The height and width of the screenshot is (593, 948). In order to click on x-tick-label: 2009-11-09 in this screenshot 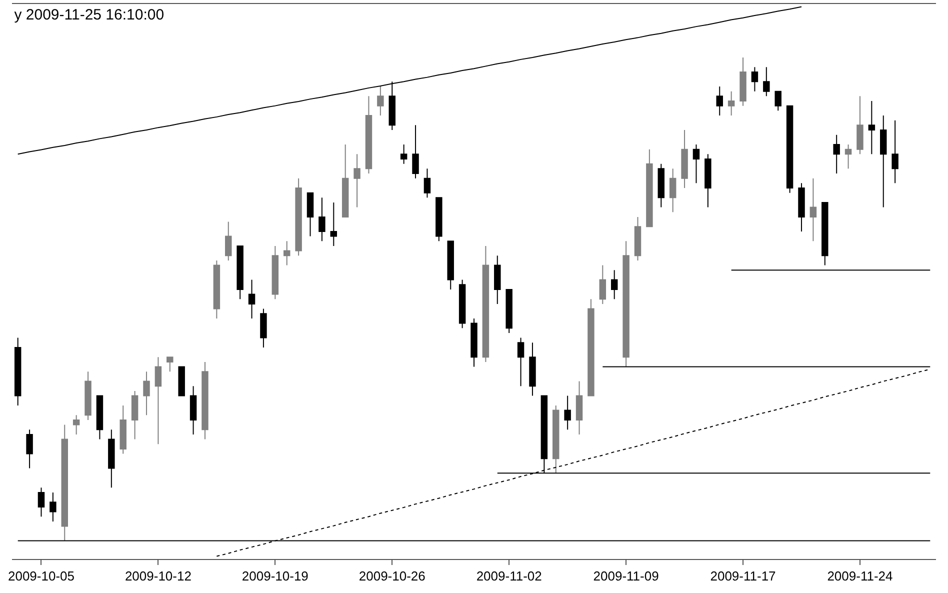, I will do `click(626, 576)`.